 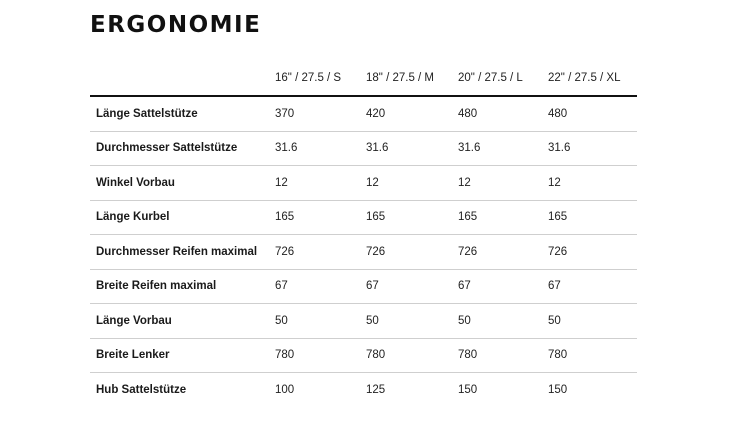 What do you see at coordinates (176, 25) in the screenshot?
I see `section-title: ERGONOMIE` at bounding box center [176, 25].